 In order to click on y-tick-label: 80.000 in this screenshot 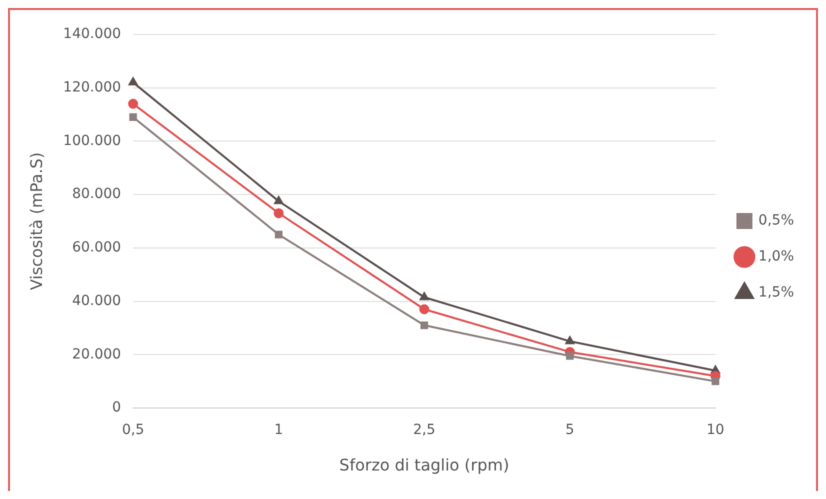, I will do `click(97, 194)`.